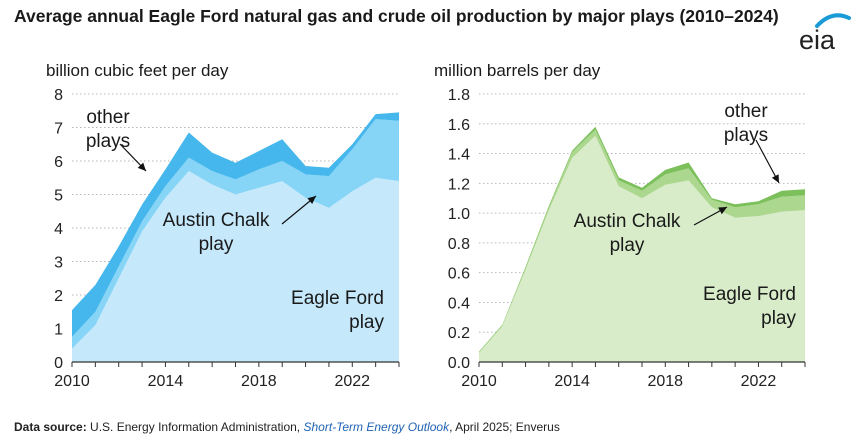  I want to click on gas-annotation: Eagle Ford play, so click(337, 310).